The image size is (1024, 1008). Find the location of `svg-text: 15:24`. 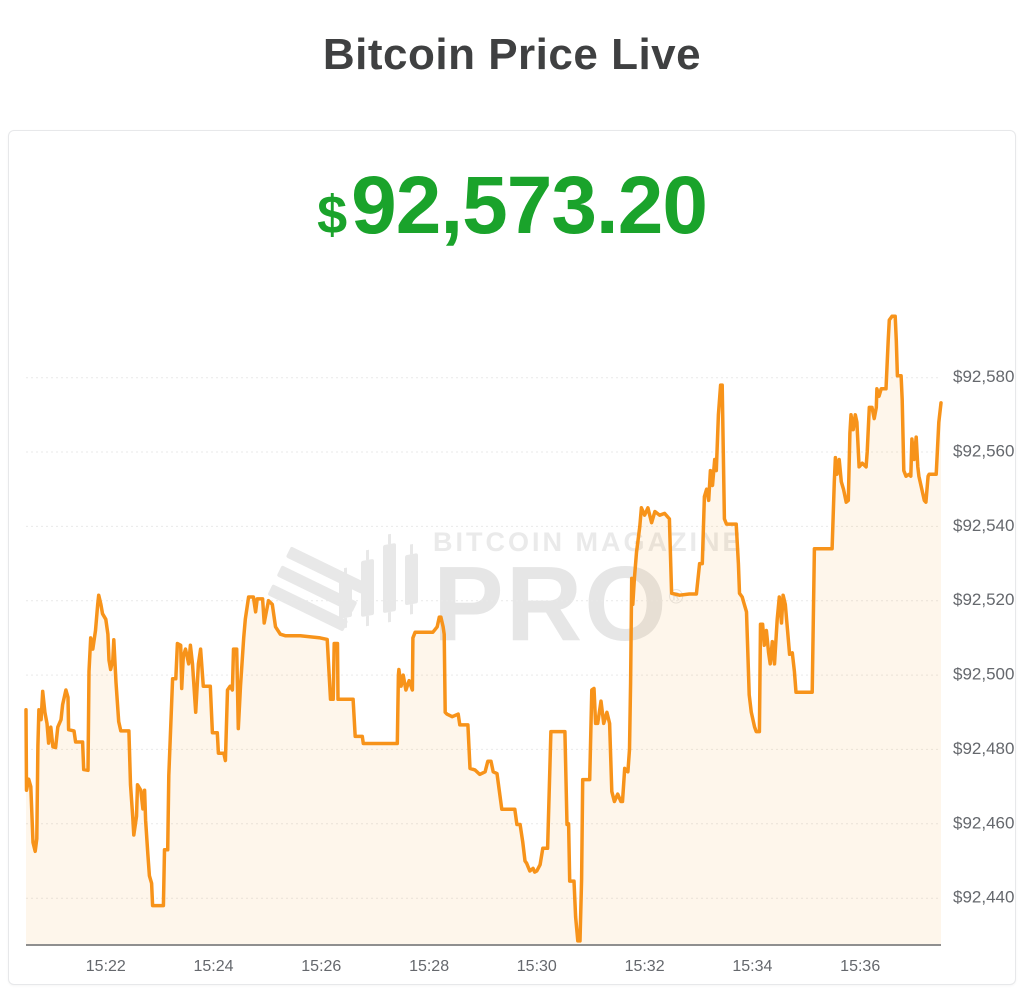

svg-text: 15:24 is located at coordinates (213, 966).